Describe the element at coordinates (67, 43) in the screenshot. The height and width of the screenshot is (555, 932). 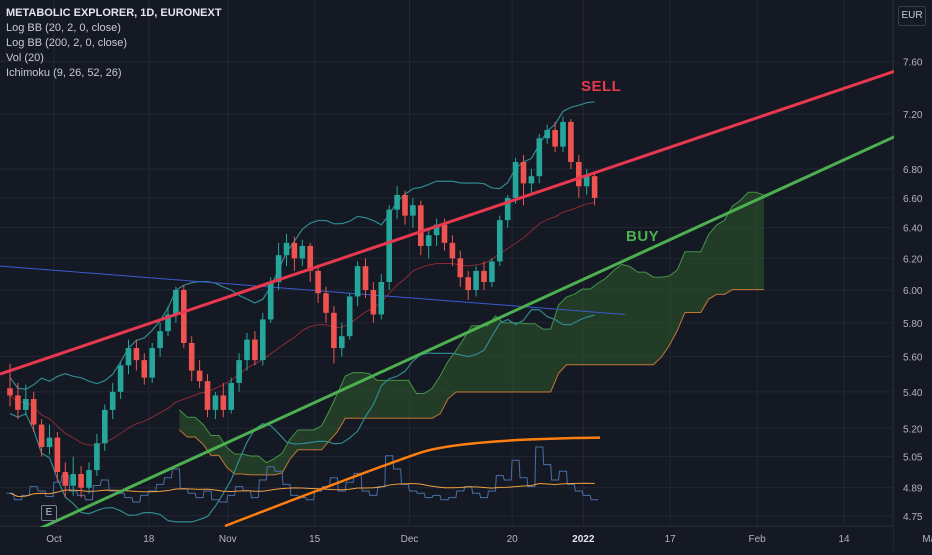
I see `study-bb-200: Log BB (200, 2, 0, close)` at that location.